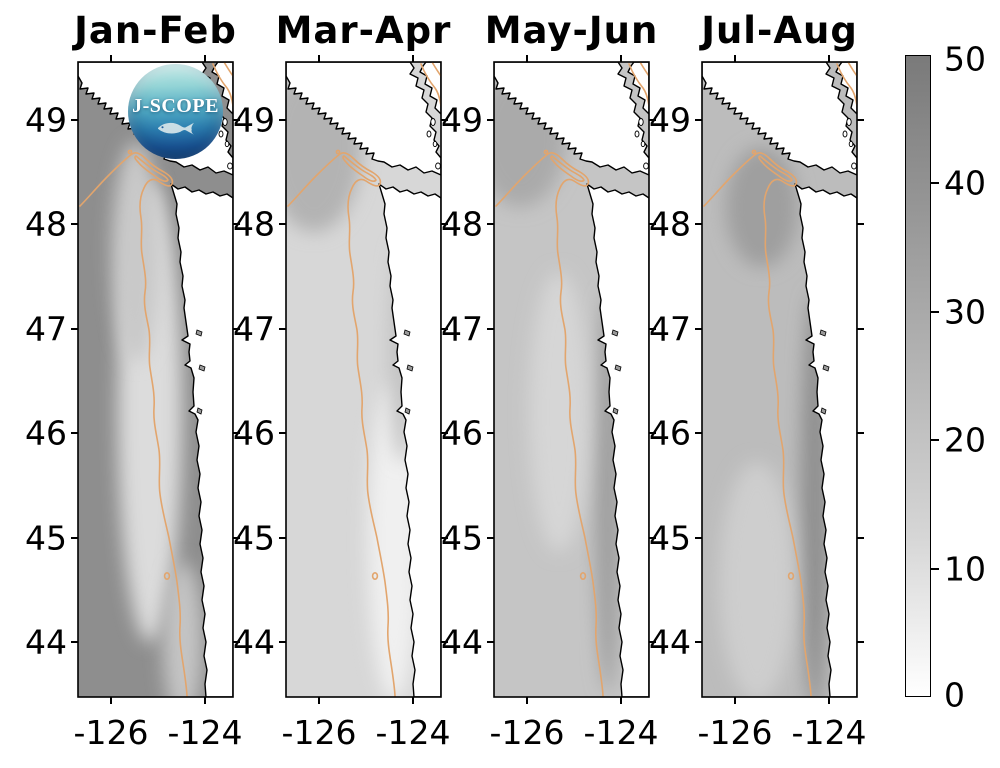 This screenshot has height=768, width=1000. What do you see at coordinates (965, 440) in the screenshot?
I see `colorbar-tick-label: 20` at bounding box center [965, 440].